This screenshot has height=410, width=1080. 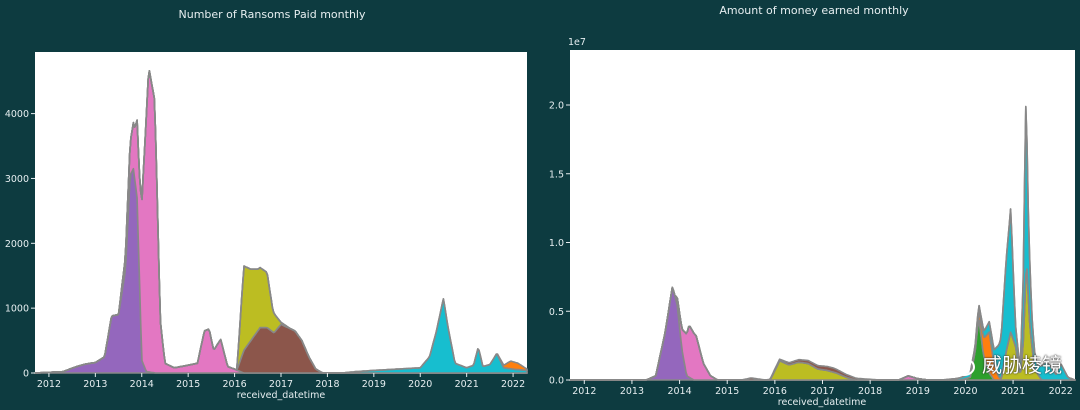 I want to click on y-tick-label: 0.5, so click(x=556, y=312).